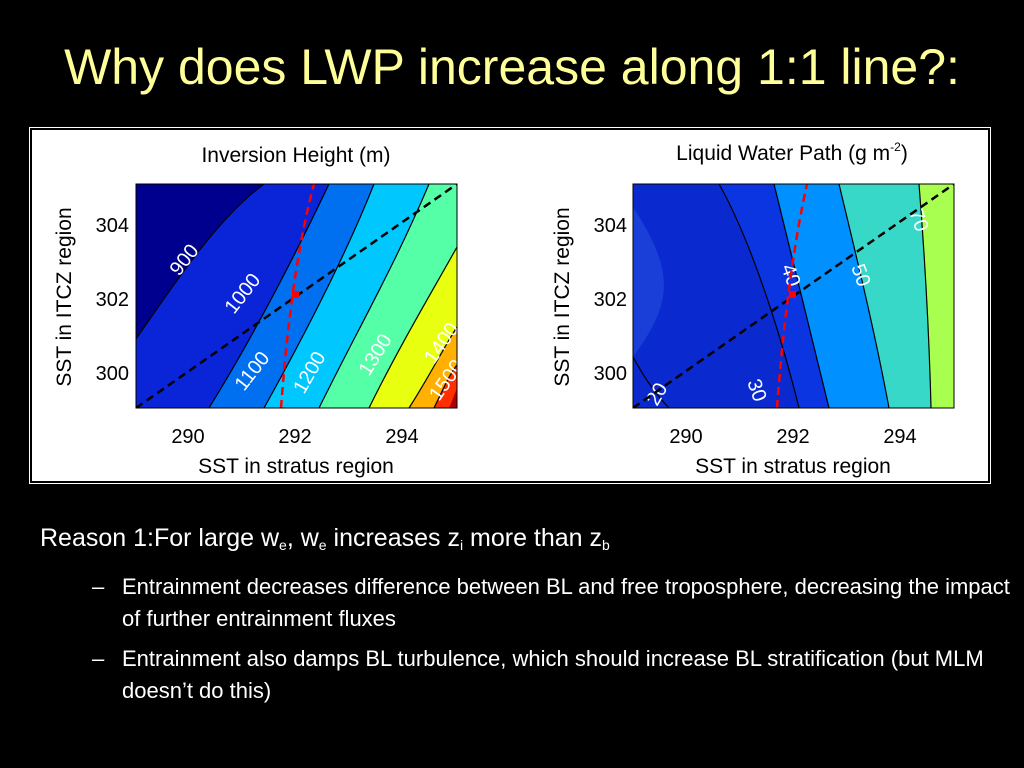  What do you see at coordinates (401, 437) in the screenshot?
I see `left-xtick: 294` at bounding box center [401, 437].